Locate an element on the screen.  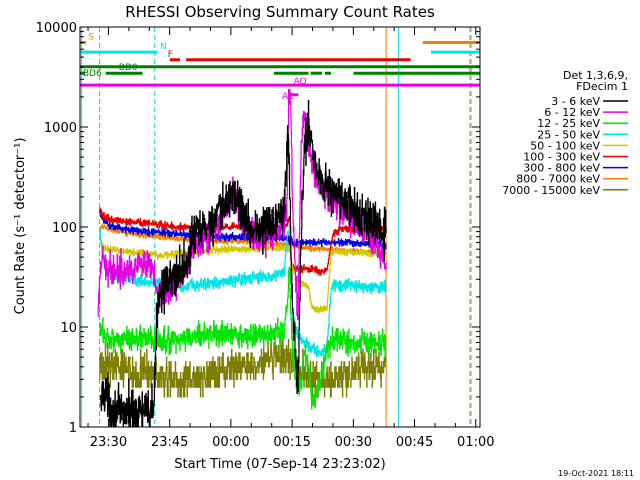
series-7000-15000-kev is located at coordinates (243, 365).